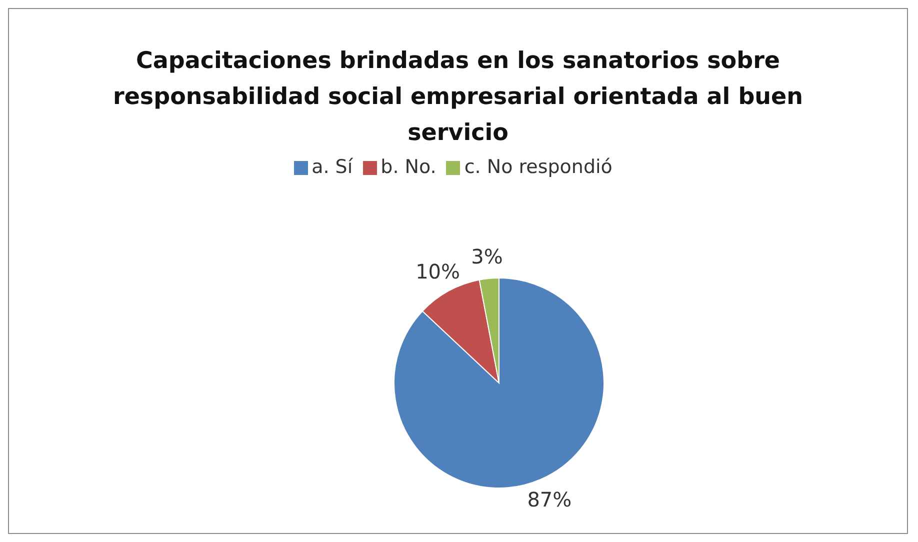 The width and height of the screenshot is (918, 542). I want to click on legend-label: a. Sí, so click(332, 167).